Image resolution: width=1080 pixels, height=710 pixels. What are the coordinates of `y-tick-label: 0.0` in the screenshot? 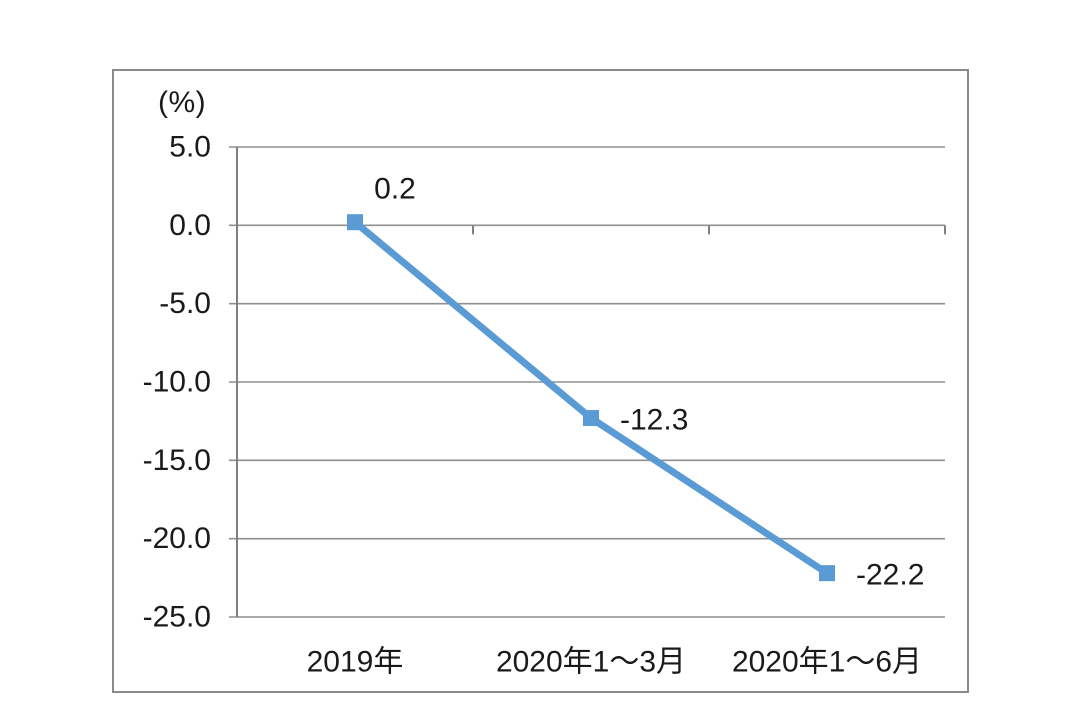 It's located at (190, 225).